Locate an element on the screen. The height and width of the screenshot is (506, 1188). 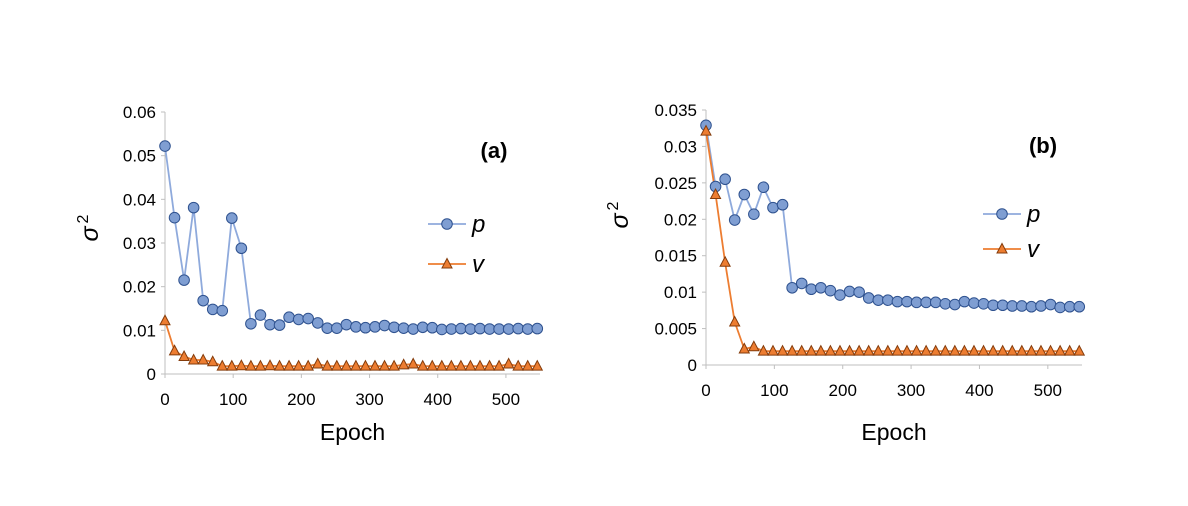
y-tick-label: 0 is located at coordinates (151, 374).